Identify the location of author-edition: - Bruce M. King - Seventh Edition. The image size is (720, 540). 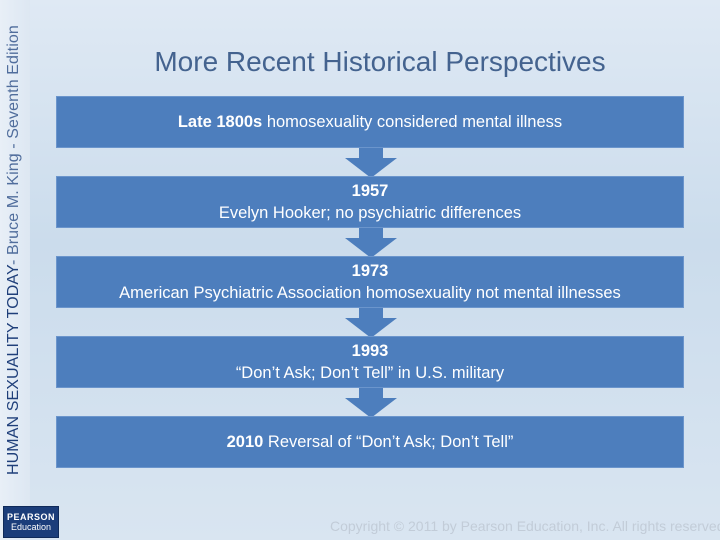
(13, 144).